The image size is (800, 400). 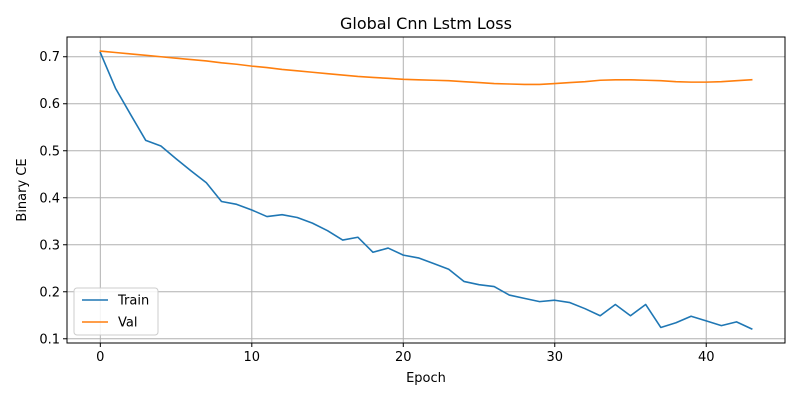 What do you see at coordinates (127, 323) in the screenshot?
I see `legend-label-val: Val` at bounding box center [127, 323].